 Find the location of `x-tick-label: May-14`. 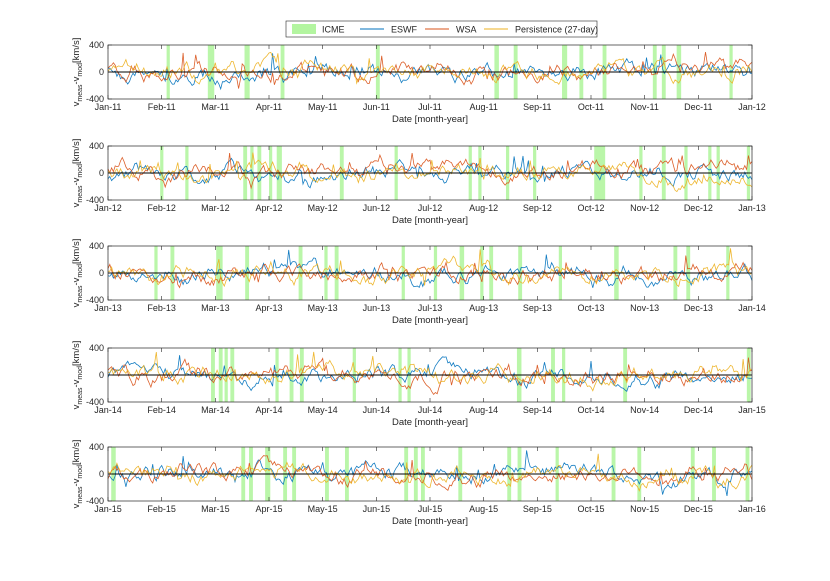

x-tick-label: May-14 is located at coordinates (323, 410).